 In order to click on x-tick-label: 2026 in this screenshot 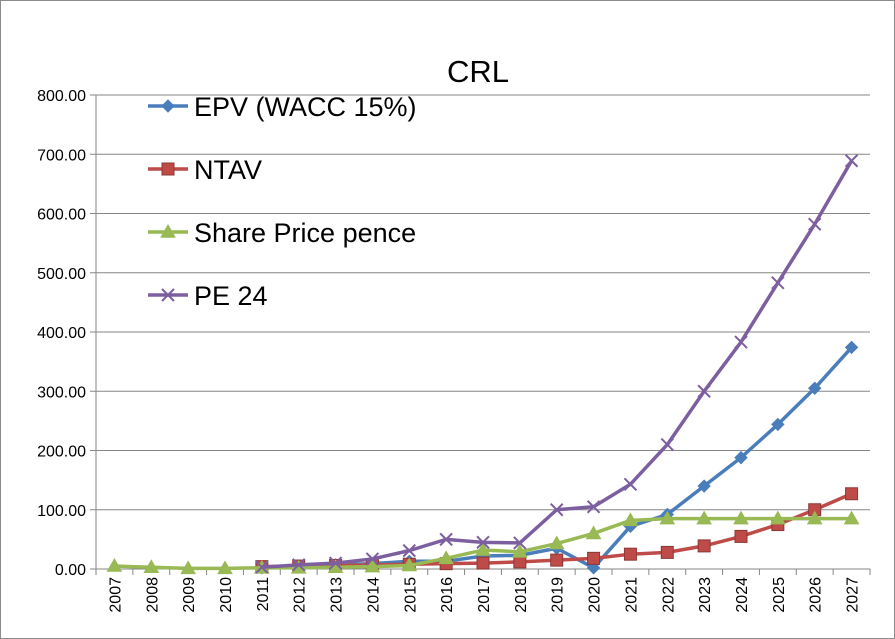, I will do `click(816, 595)`.